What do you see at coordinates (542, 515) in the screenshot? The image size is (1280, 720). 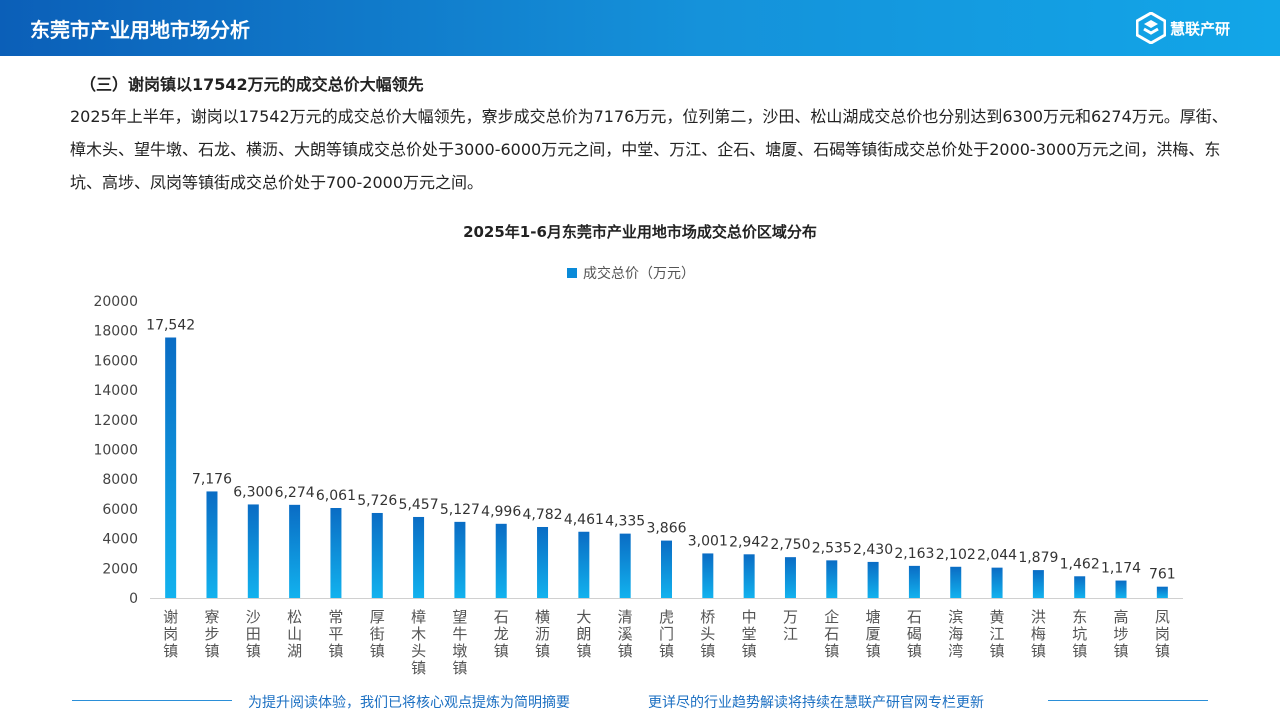 I see `data-label: 4,782` at bounding box center [542, 515].